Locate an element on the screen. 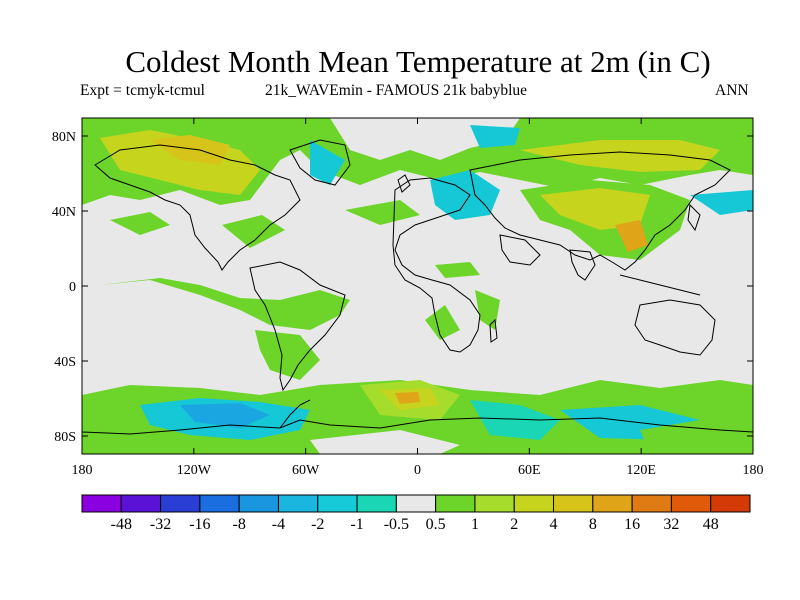  colorbar: -48 -32 -16 -8 -4 -2 -1 -0.5 0.5 1 2 4 8 16 32 48 is located at coordinates (416, 513).